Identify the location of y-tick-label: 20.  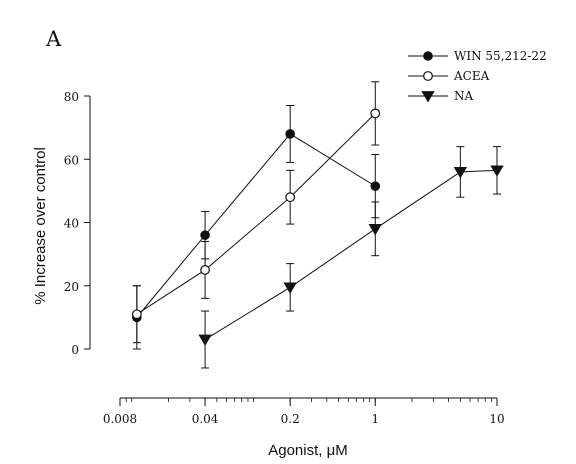
(71, 287).